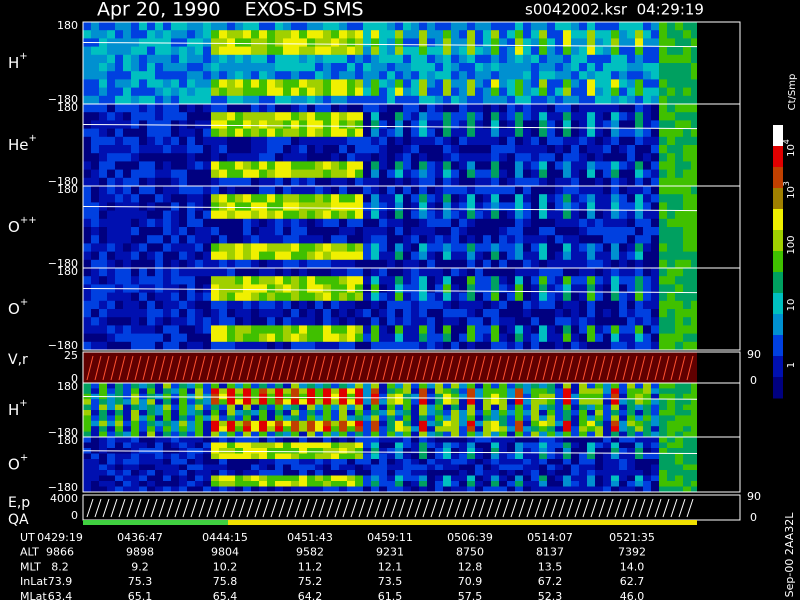 The height and width of the screenshot is (600, 800). I want to click on right-tick-label: 0, so click(753, 517).